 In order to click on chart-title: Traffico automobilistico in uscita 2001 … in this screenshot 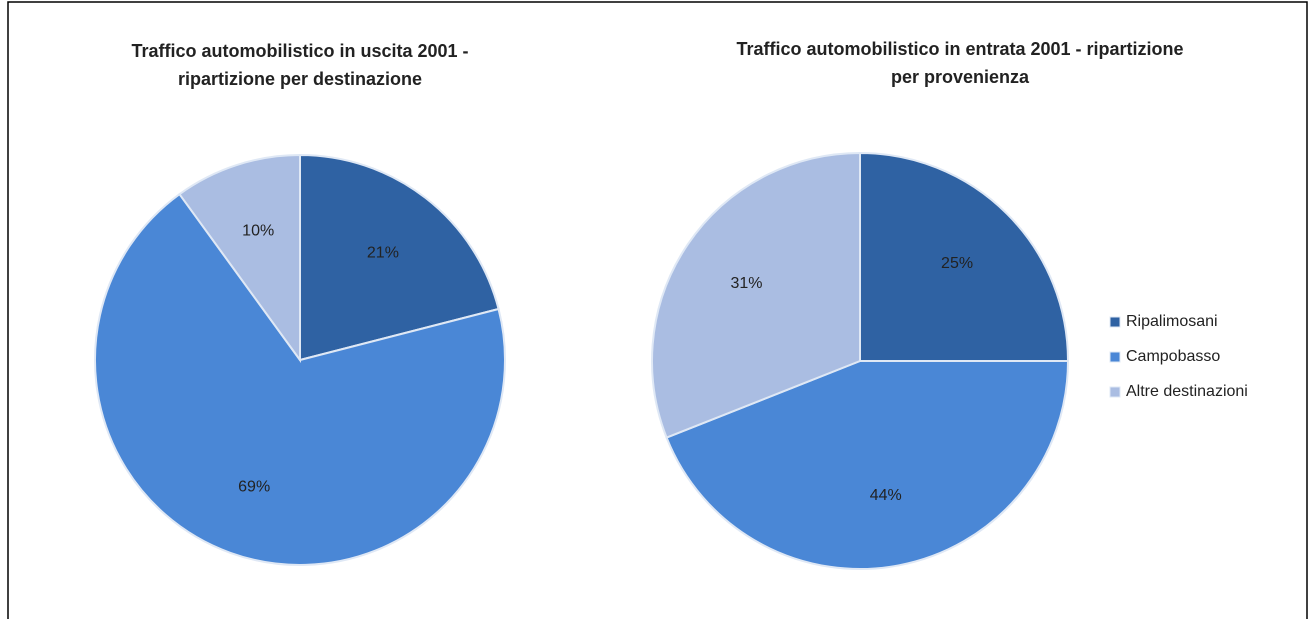, I will do `click(299, 51)`.